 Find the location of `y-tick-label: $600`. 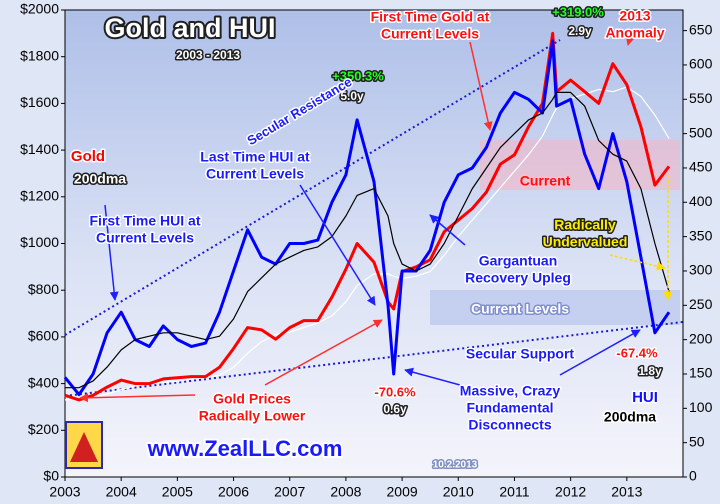

y-tick-label: $600 is located at coordinates (43, 336).